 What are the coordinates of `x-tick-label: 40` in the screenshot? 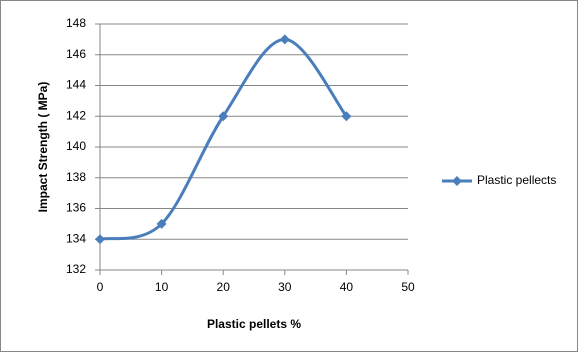 It's located at (347, 287).